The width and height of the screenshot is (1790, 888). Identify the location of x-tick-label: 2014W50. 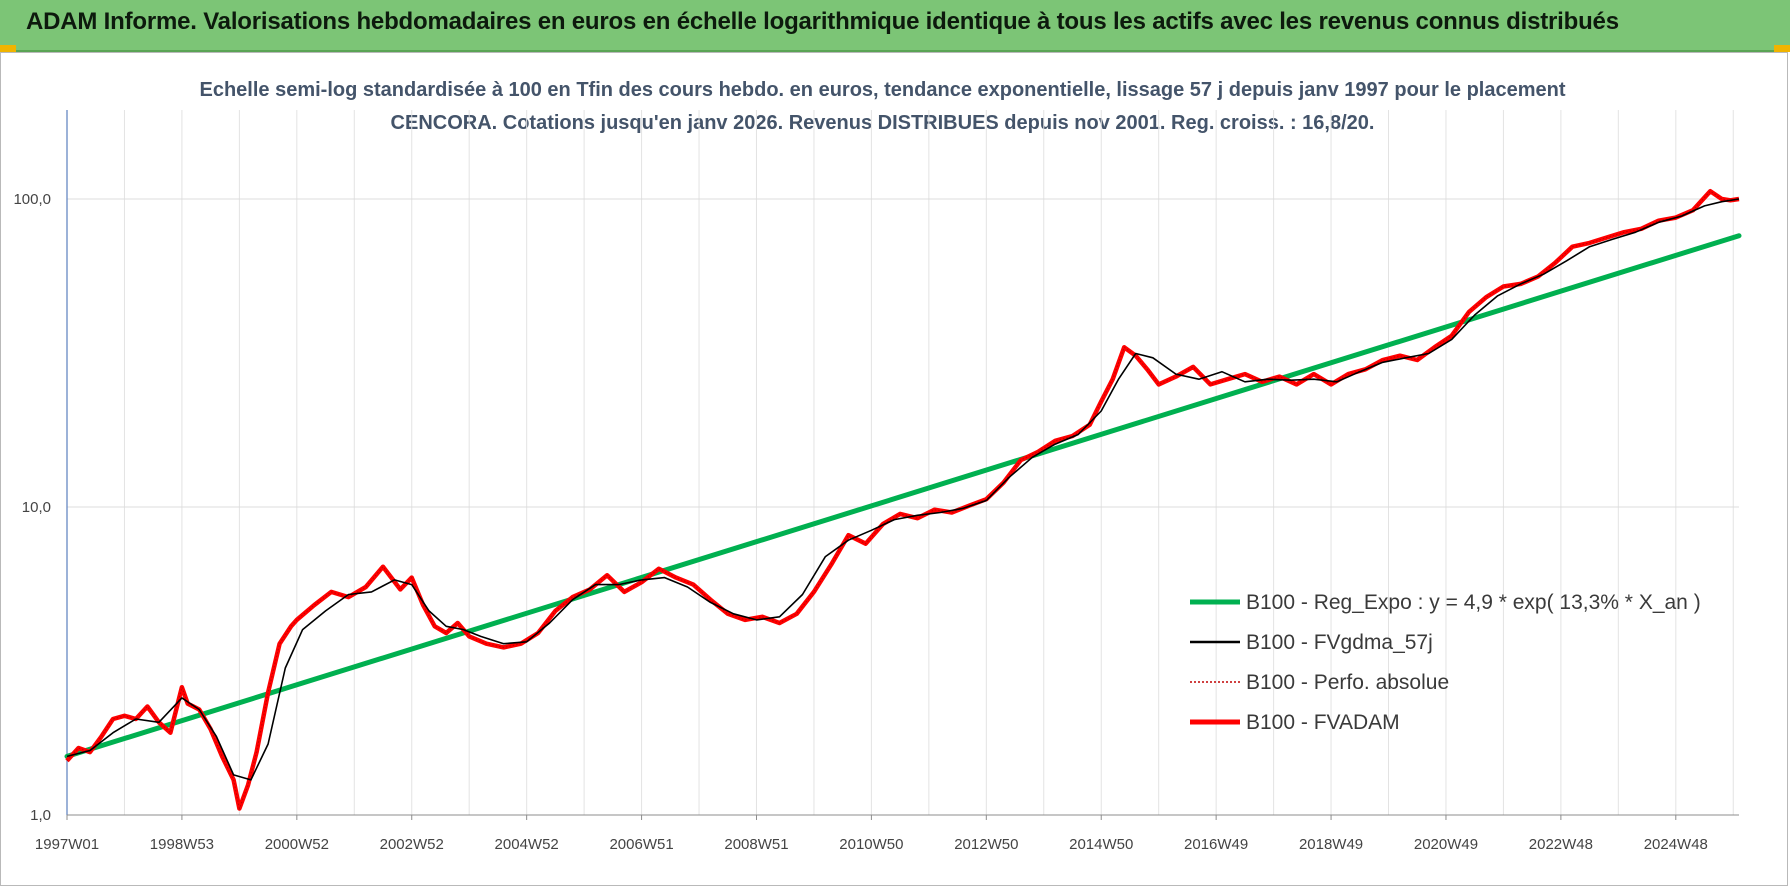
(1101, 844).